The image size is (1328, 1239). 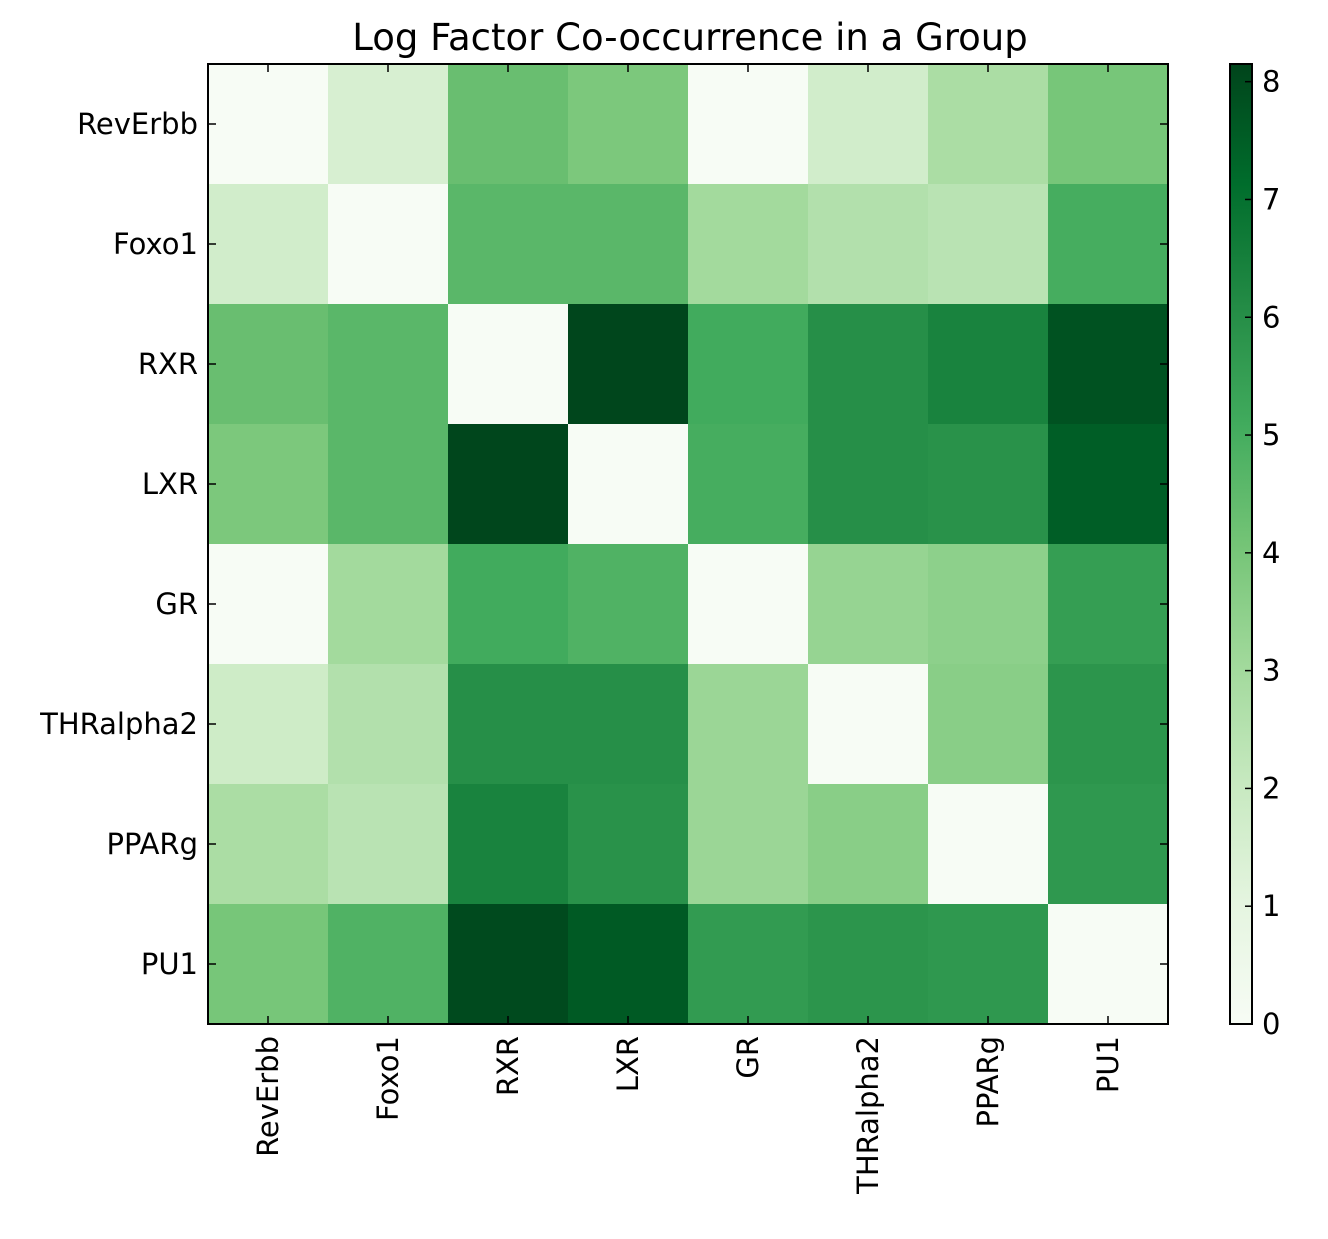 What do you see at coordinates (628, 844) in the screenshot?
I see `heatmap-cell-PPARg-LXR` at bounding box center [628, 844].